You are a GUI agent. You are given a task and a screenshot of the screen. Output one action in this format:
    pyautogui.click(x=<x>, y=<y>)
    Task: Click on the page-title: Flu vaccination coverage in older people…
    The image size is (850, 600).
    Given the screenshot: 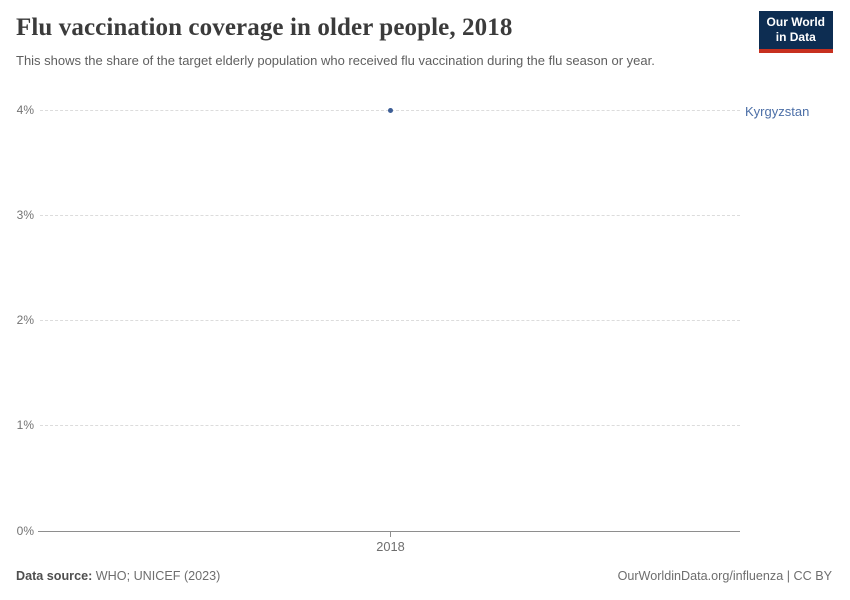 What is the action you would take?
    pyautogui.click(x=264, y=27)
    